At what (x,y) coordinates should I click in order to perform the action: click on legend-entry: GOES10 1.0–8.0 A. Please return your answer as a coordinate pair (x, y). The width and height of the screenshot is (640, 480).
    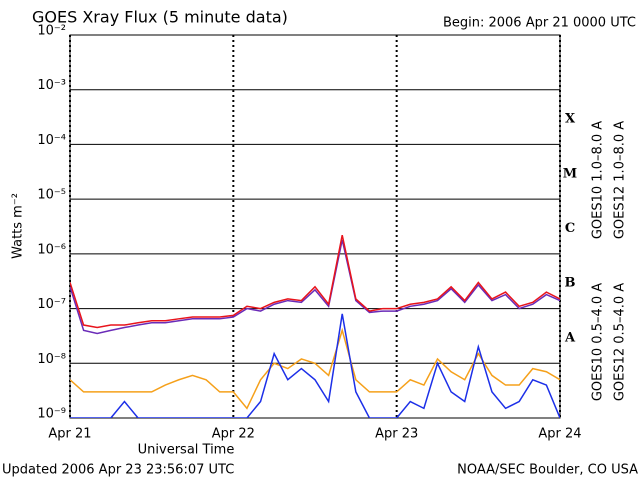
    Looking at the image, I should click on (598, 180).